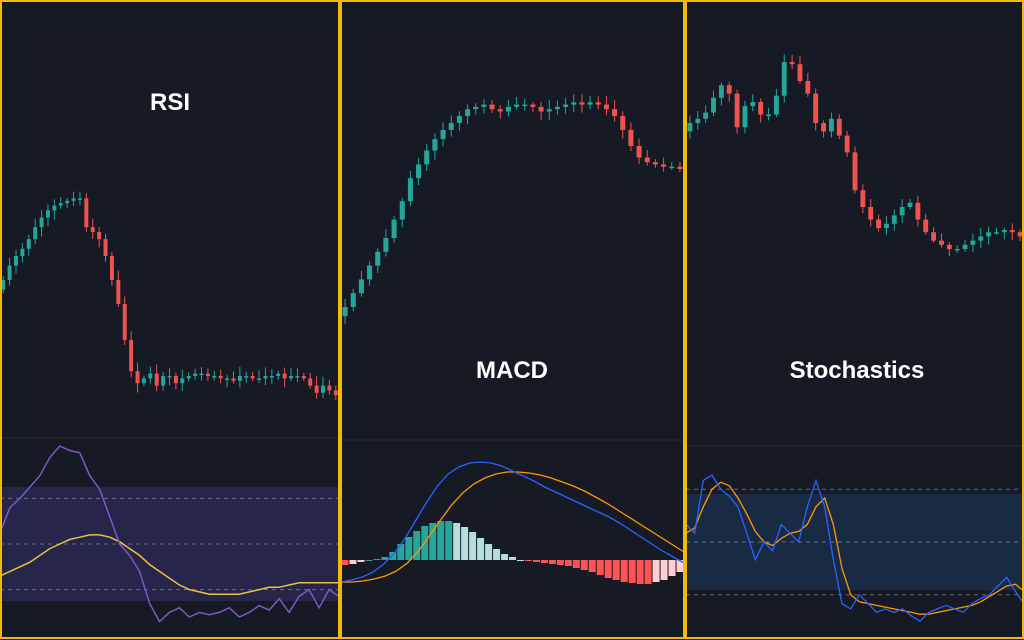  What do you see at coordinates (512, 370) in the screenshot?
I see `macd-title: MACD` at bounding box center [512, 370].